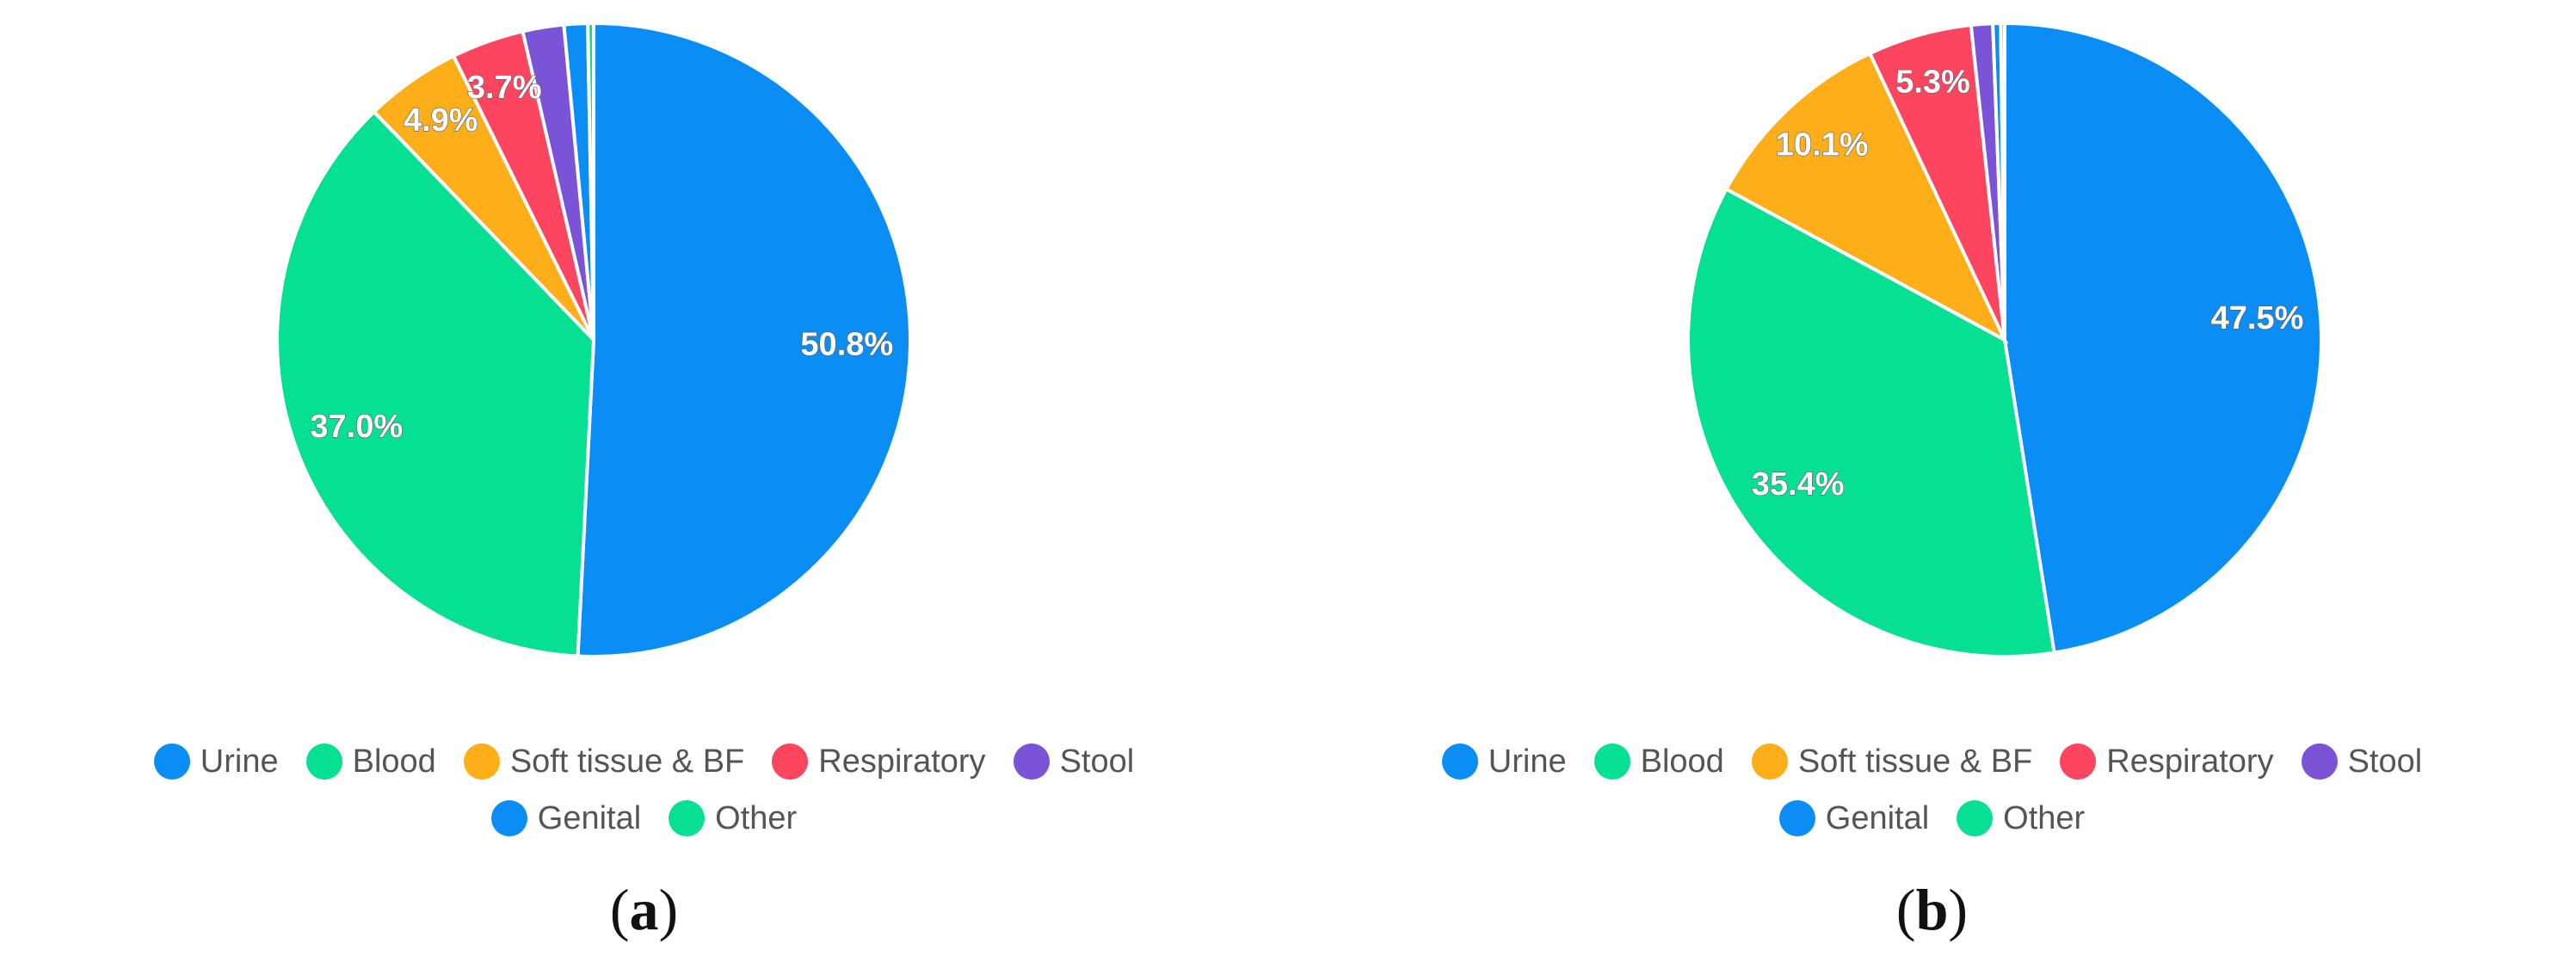  What do you see at coordinates (1799, 484) in the screenshot?
I see `slice-label-b-blood: 35.4%` at bounding box center [1799, 484].